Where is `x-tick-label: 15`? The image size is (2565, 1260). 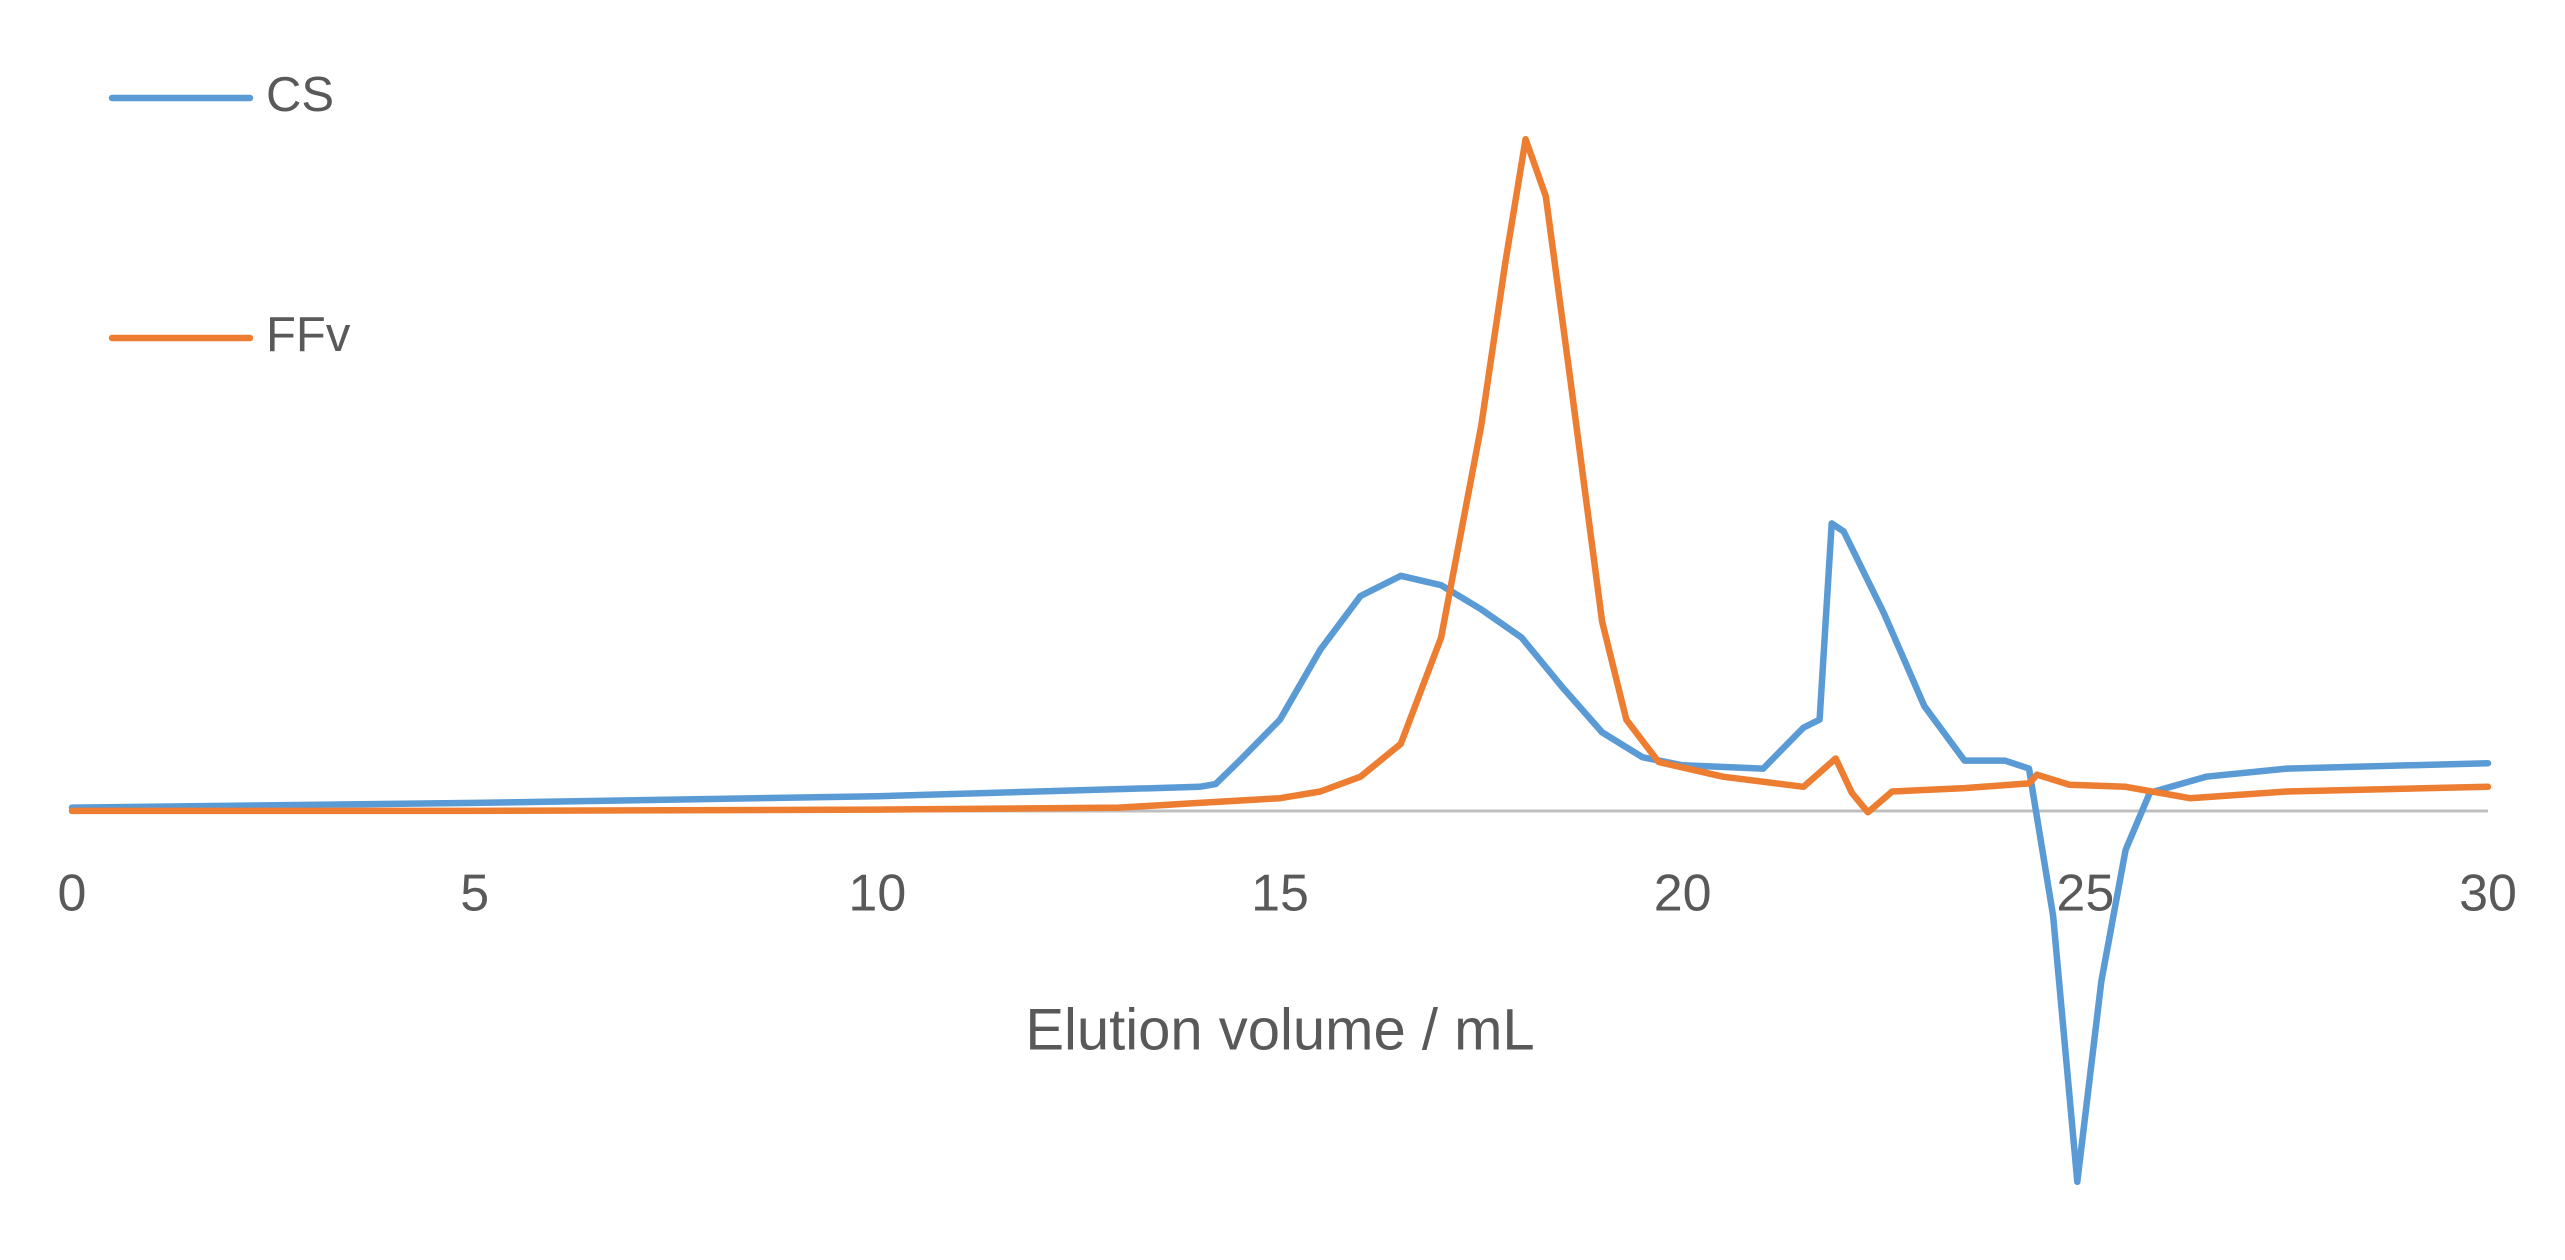
x-tick-label: 15 is located at coordinates (1280, 894).